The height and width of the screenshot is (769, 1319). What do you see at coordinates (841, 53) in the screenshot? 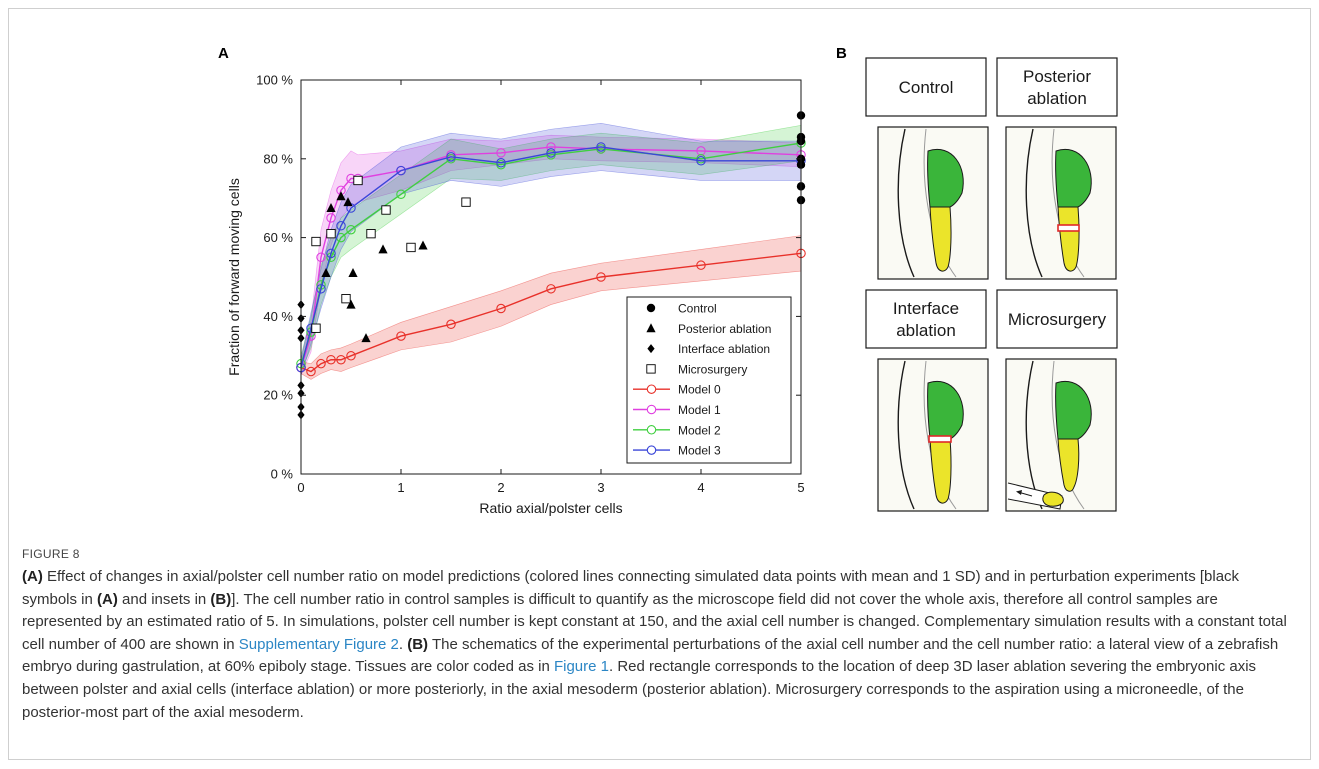
I see `panel-b-label: B` at bounding box center [841, 53].